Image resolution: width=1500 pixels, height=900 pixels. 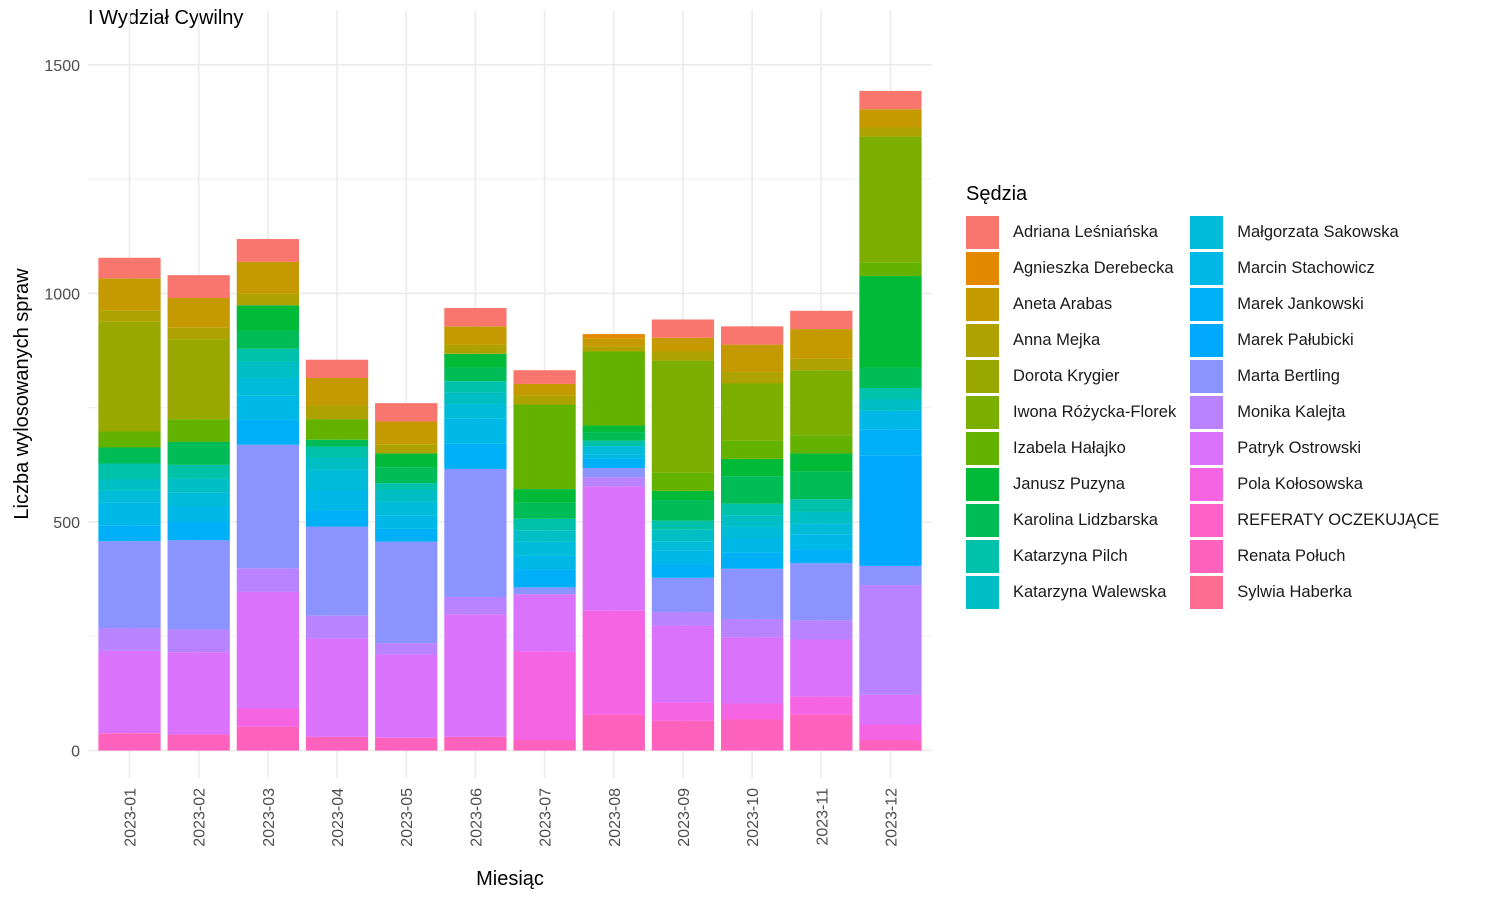 I want to click on x-tick-label: 2023-06, so click(x=476, y=817).